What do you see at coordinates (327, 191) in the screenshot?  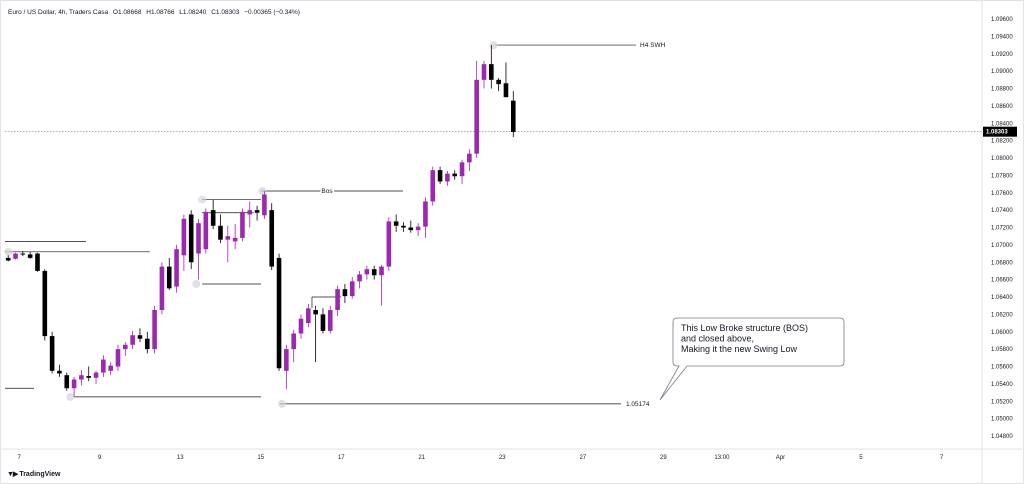 I see `bos-label: Bos` at bounding box center [327, 191].